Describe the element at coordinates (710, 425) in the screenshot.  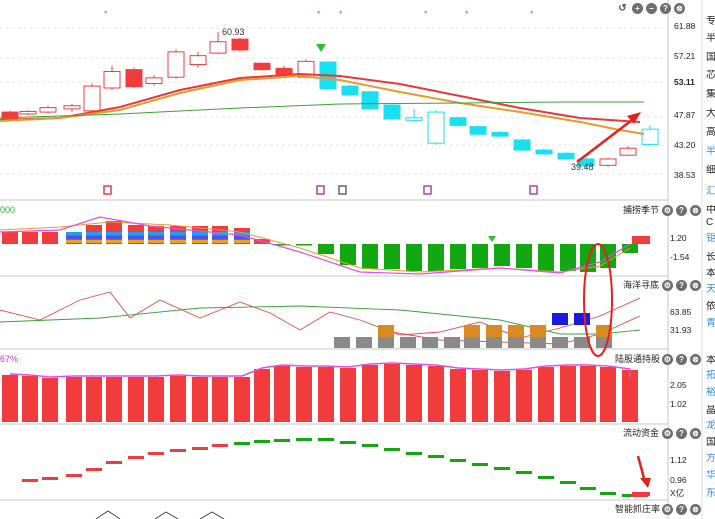
I see `sidebar-stock-item: 龙` at that location.